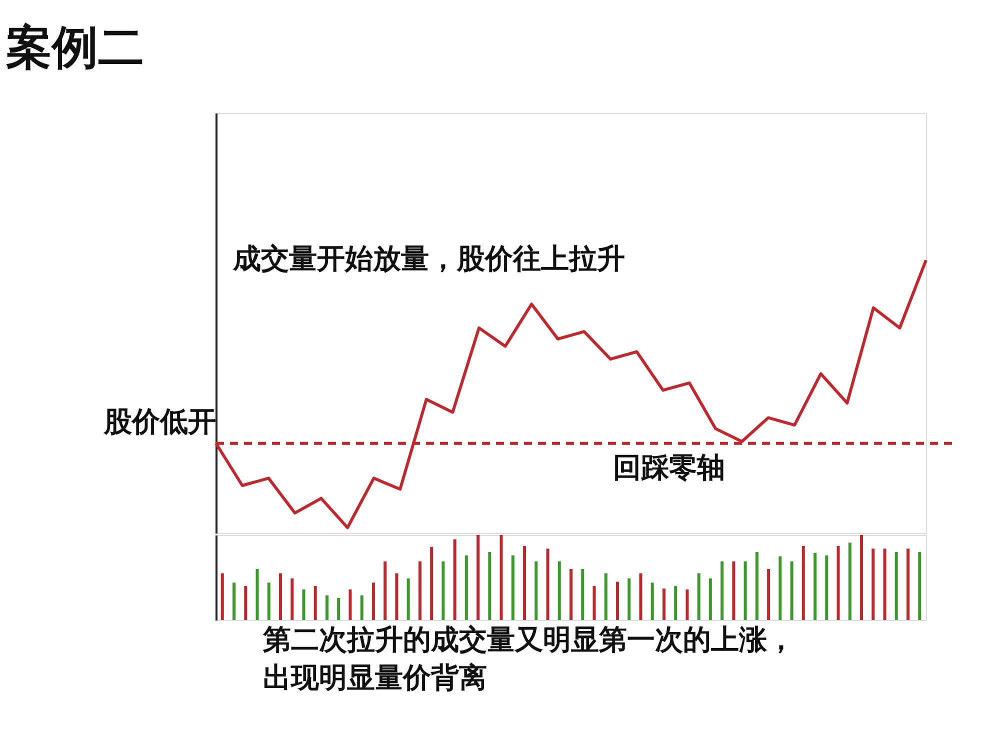 The height and width of the screenshot is (750, 1000). I want to click on annotation: 回踩零轴, so click(669, 467).